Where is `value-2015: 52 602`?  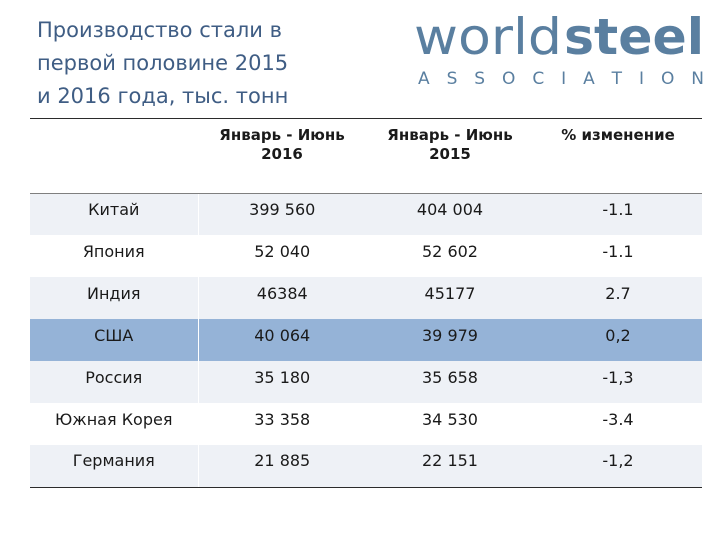
value-2015: 52 602 is located at coordinates (450, 256).